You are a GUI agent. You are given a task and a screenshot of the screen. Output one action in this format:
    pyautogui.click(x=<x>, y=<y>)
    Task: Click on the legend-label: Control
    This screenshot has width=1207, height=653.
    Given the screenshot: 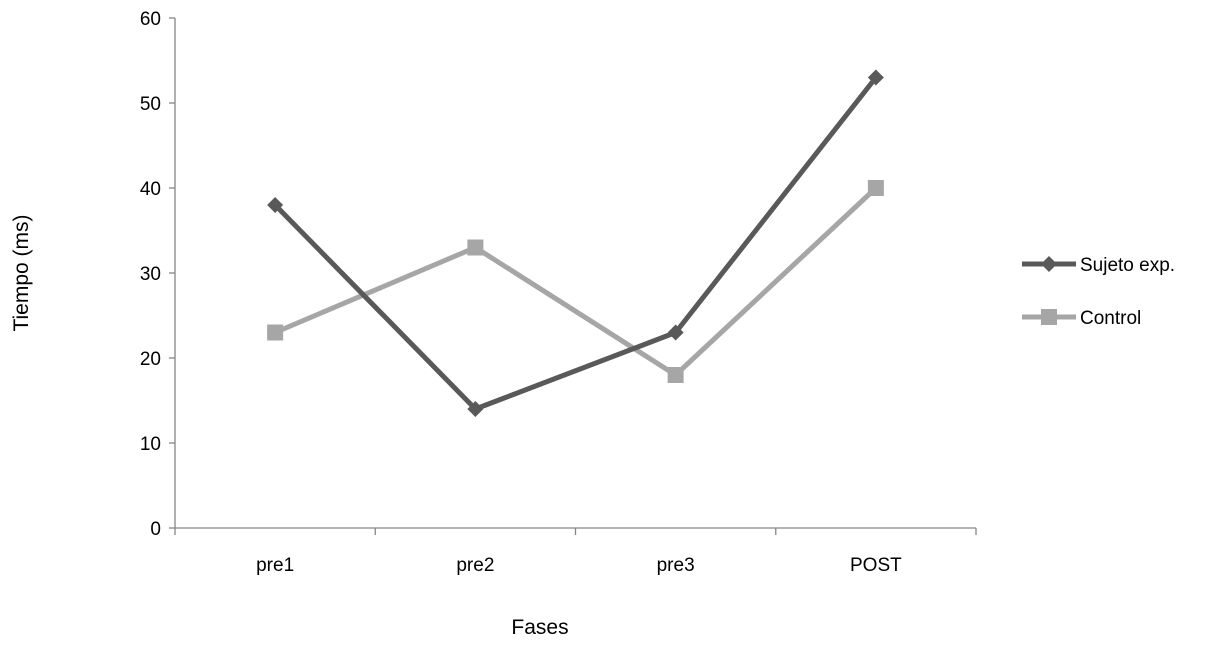 What is the action you would take?
    pyautogui.click(x=1110, y=318)
    